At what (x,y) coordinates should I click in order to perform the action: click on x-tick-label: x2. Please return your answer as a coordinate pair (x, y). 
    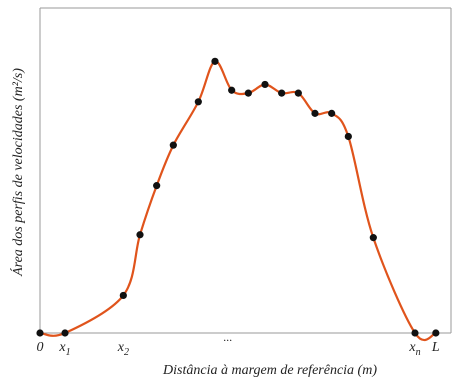
    Looking at the image, I should click on (123, 349).